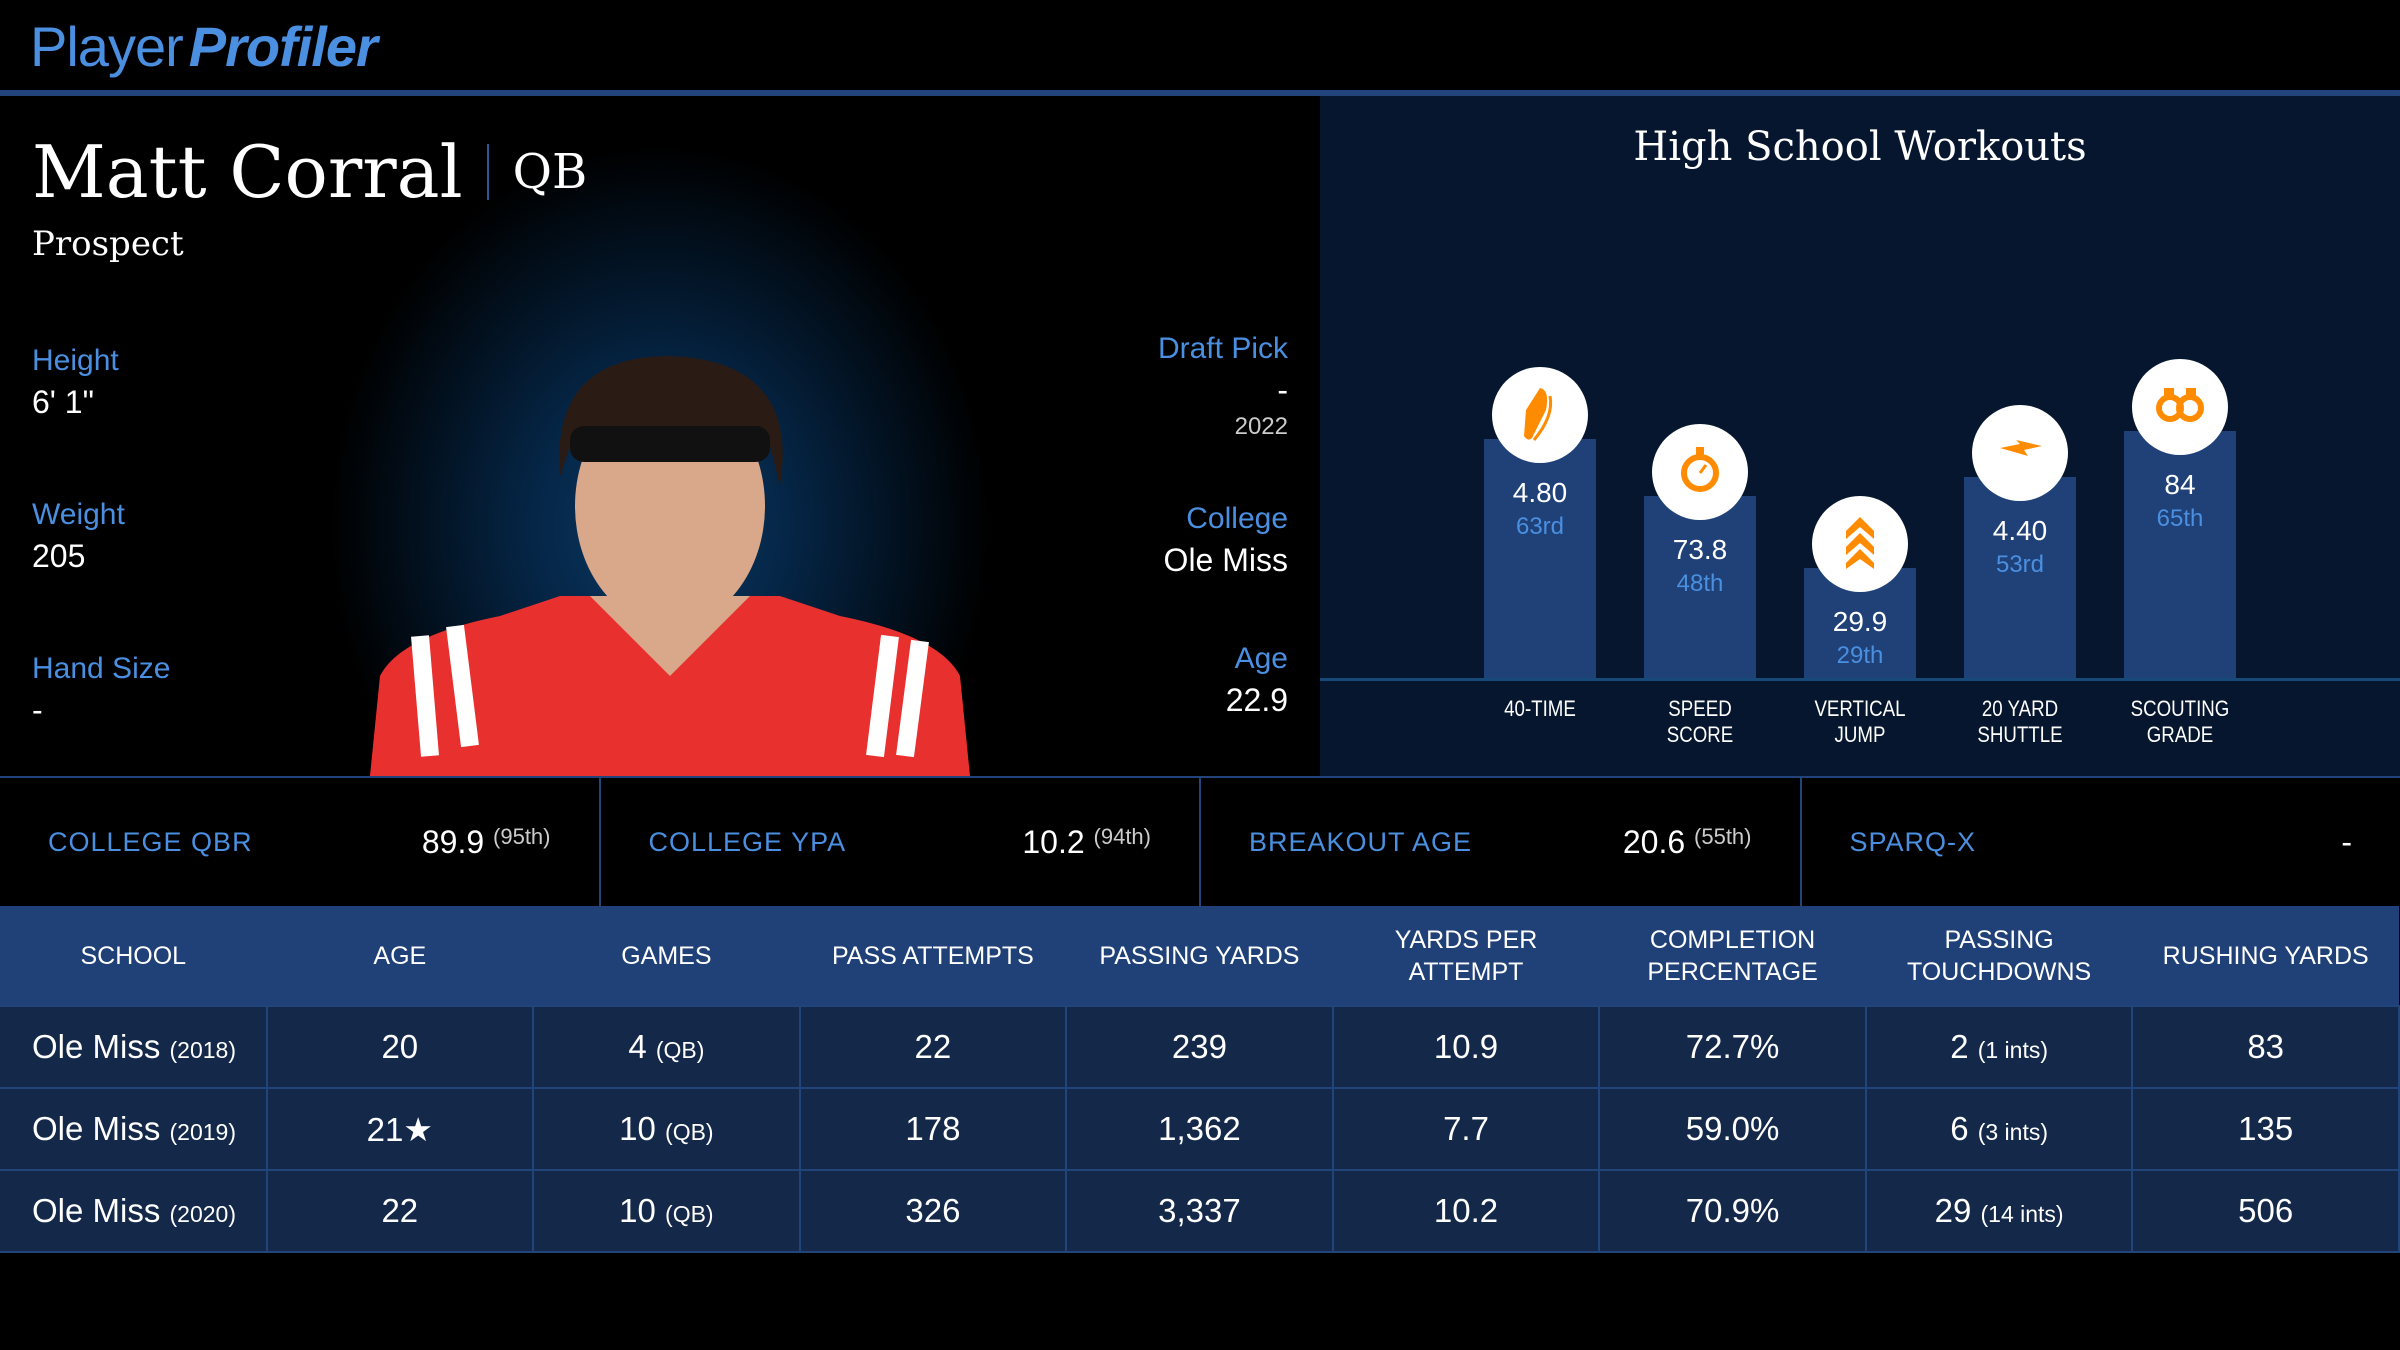  Describe the element at coordinates (1687, 842) in the screenshot. I see `stat-value: 20.6 (55th)` at that location.